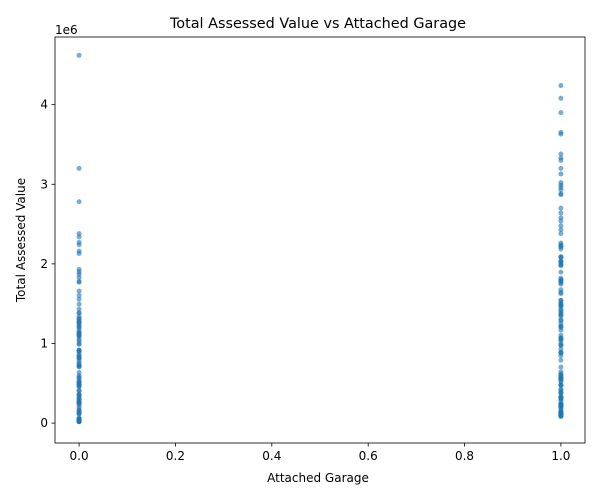  What do you see at coordinates (368, 456) in the screenshot?
I see `x-tick-label: 0.6` at bounding box center [368, 456].